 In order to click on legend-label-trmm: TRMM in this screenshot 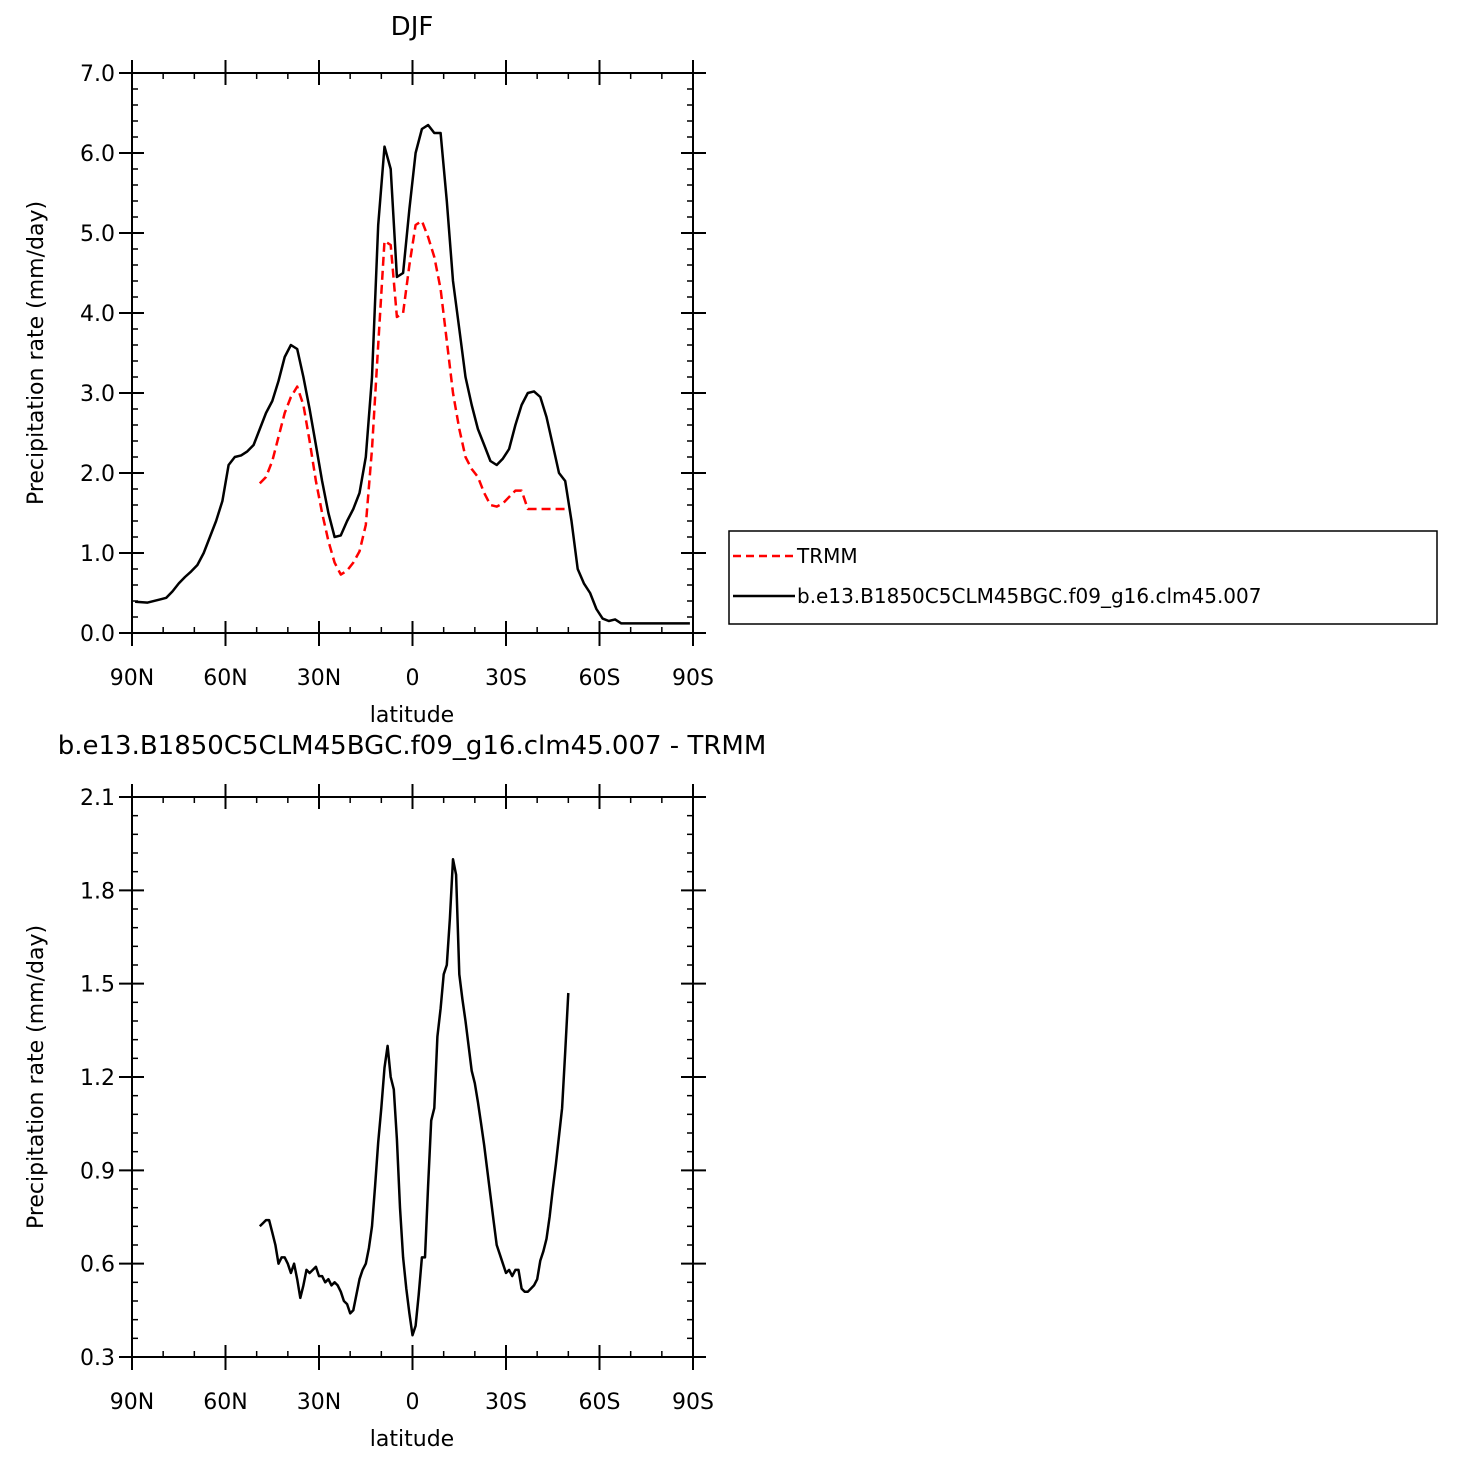, I will do `click(827, 556)`.